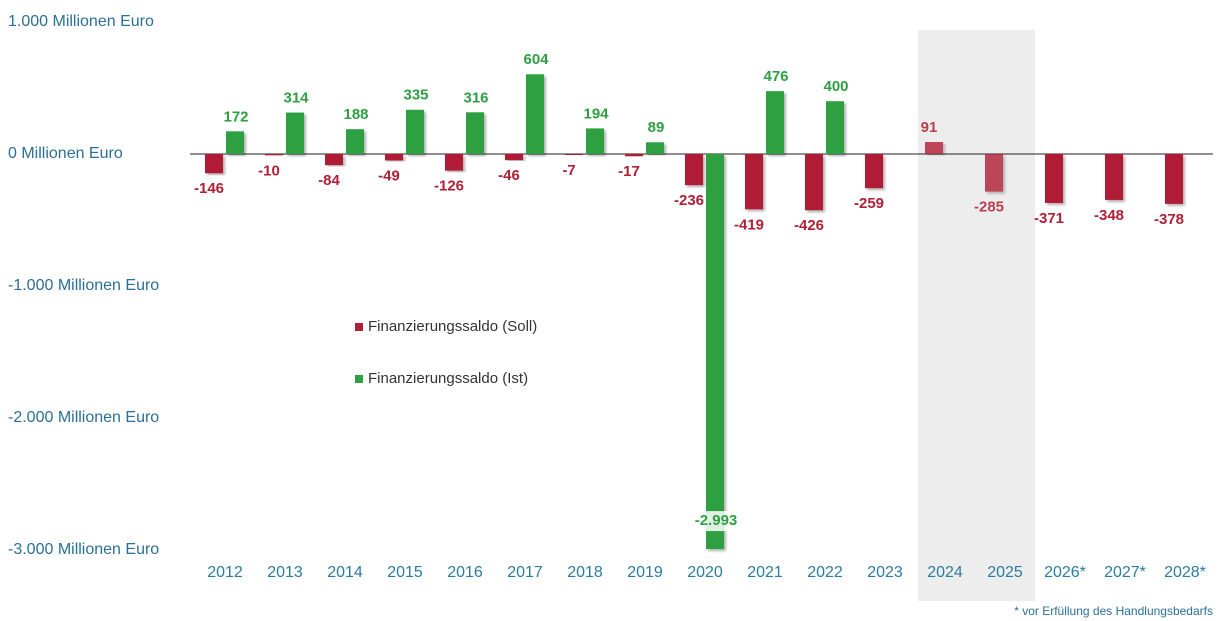  Describe the element at coordinates (596, 113) in the screenshot. I see `value-label: 194` at that location.